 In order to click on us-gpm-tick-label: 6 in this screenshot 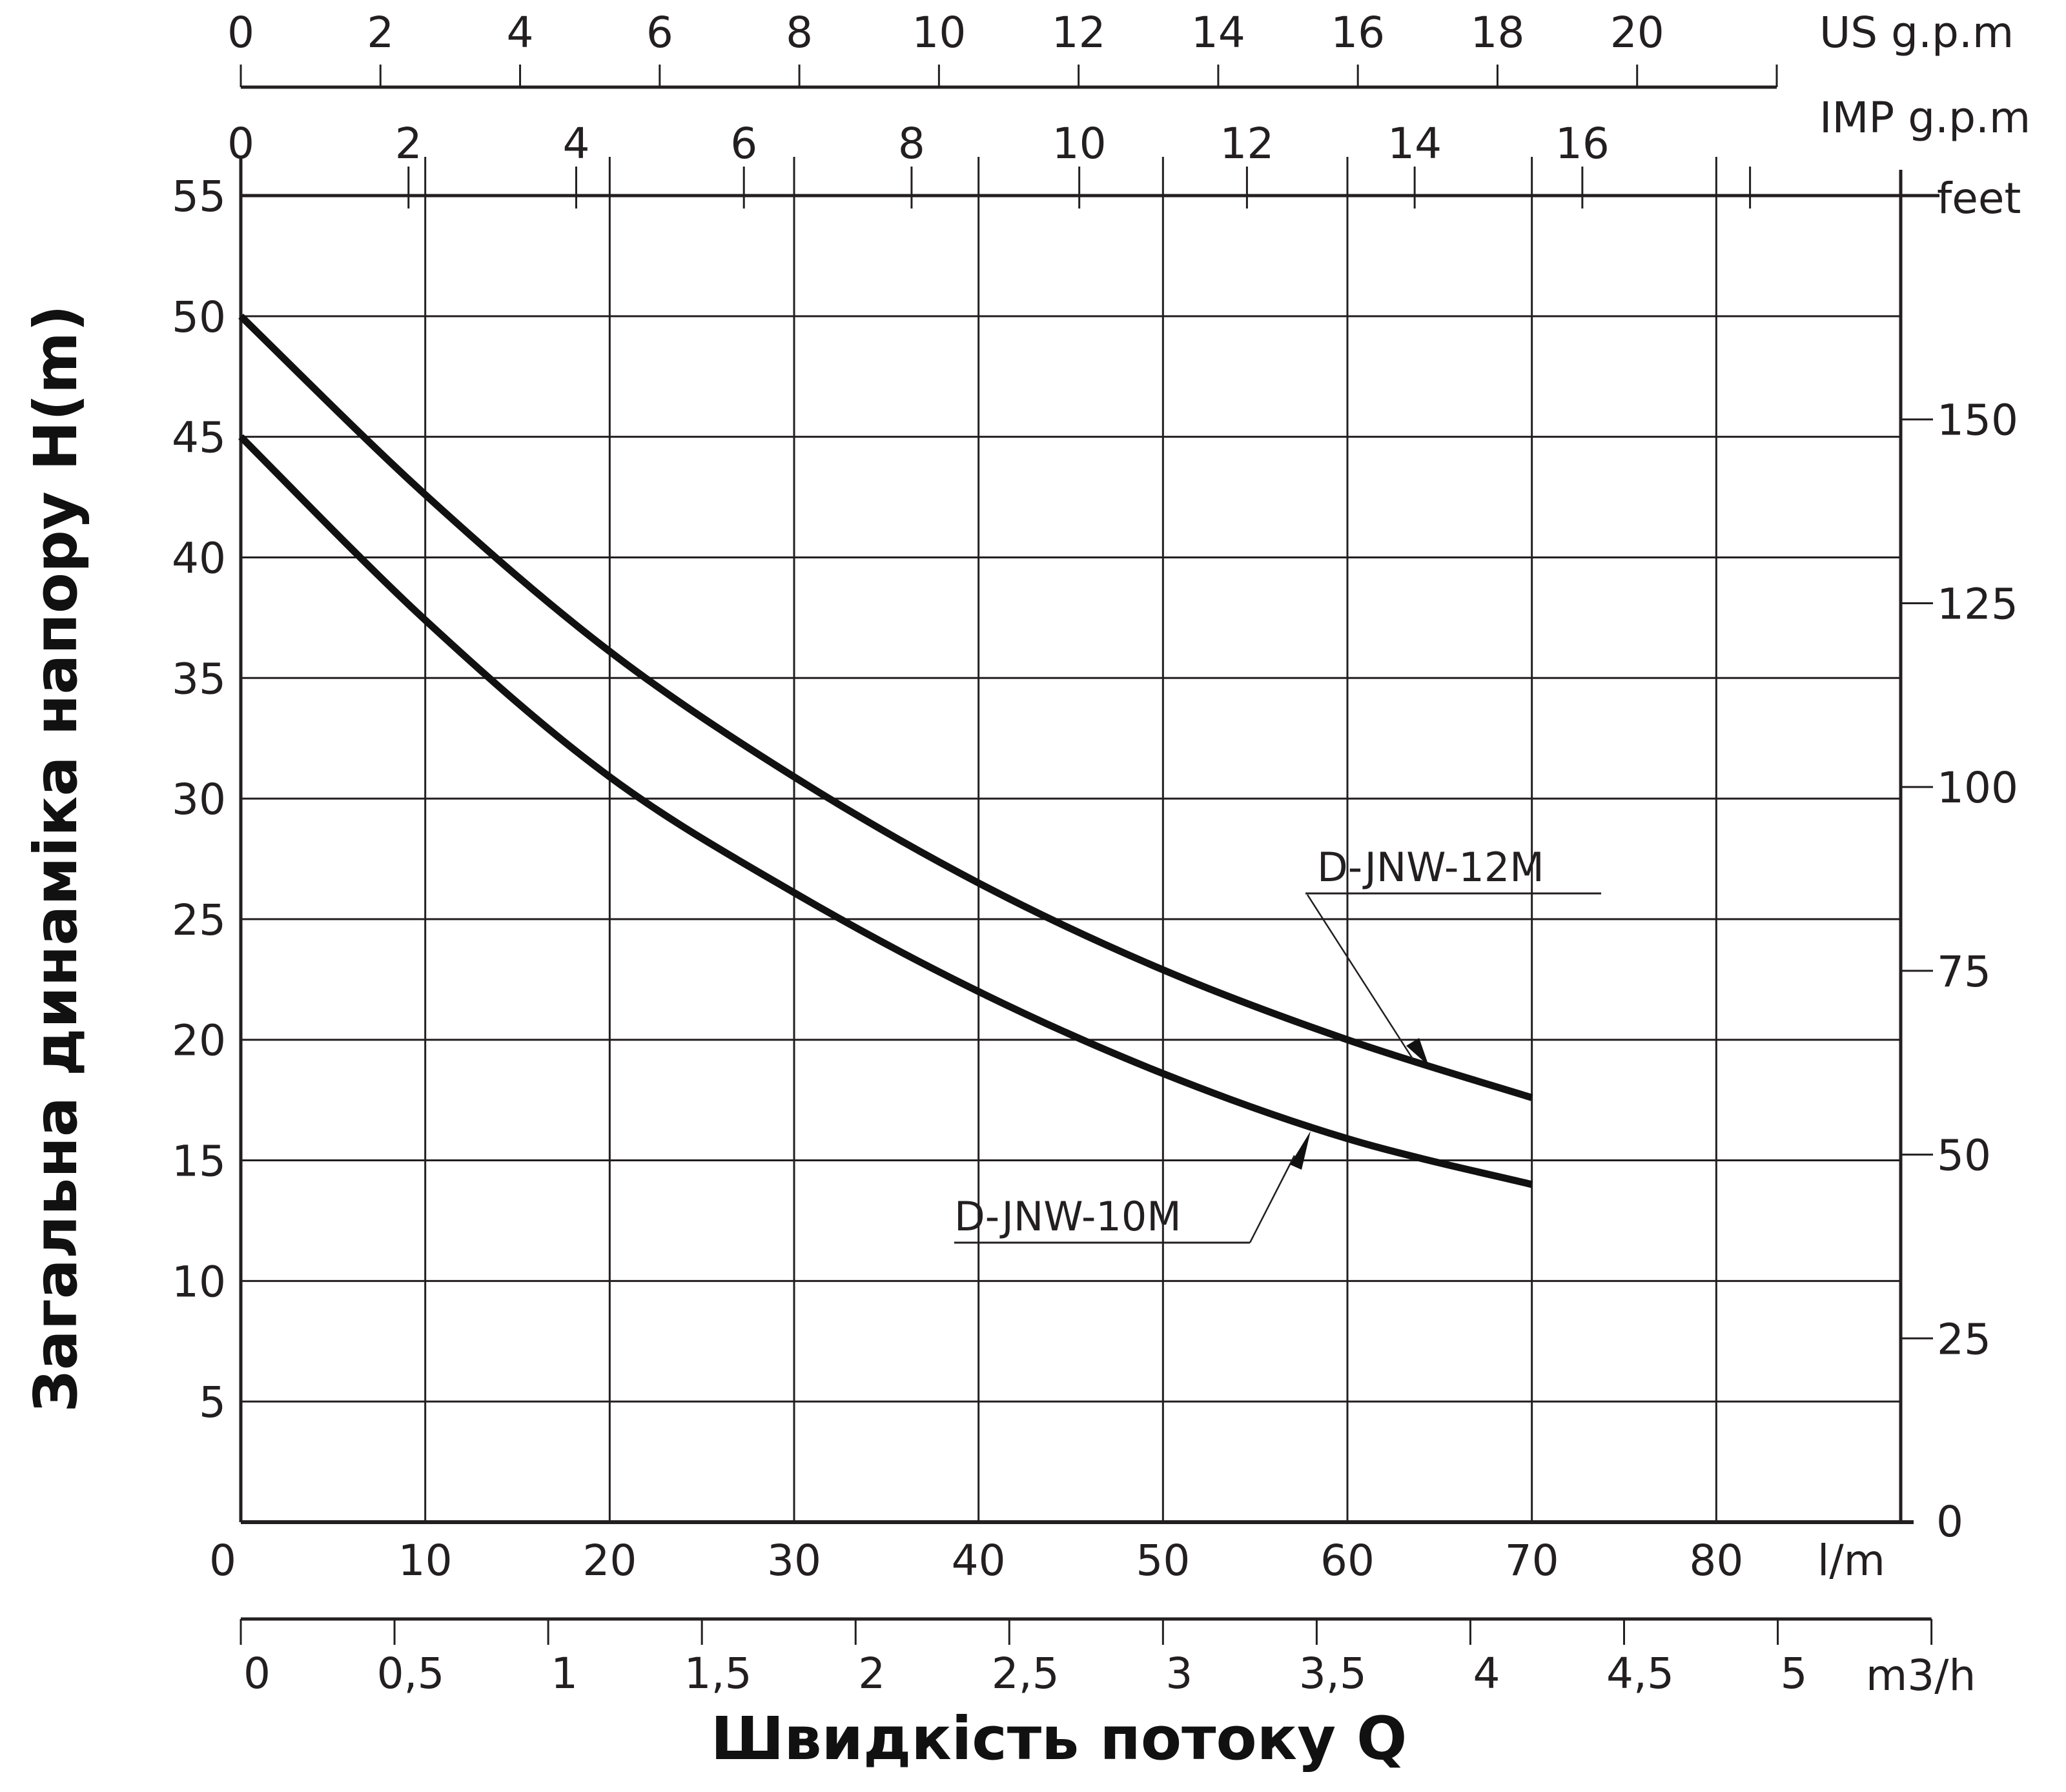, I will do `click(659, 32)`.